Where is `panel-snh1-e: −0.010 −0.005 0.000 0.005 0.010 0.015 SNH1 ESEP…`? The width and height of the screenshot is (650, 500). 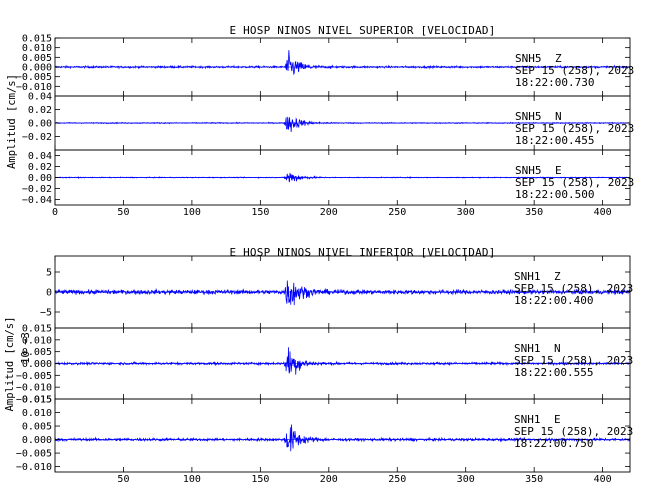
panel-snh1-e: −0.010 −0.005 0.000 0.005 0.010 0.015 SNH1 ESEP… is located at coordinates (324, 434).